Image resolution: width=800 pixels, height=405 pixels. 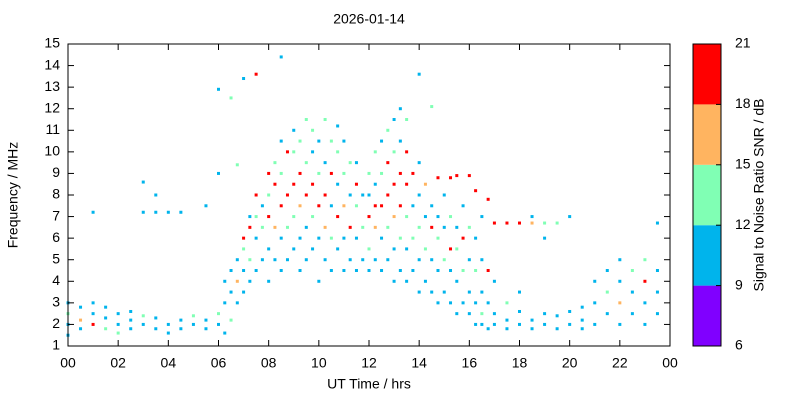 What do you see at coordinates (52, 107) in the screenshot?
I see `y-tick-label: 12` at bounding box center [52, 107].